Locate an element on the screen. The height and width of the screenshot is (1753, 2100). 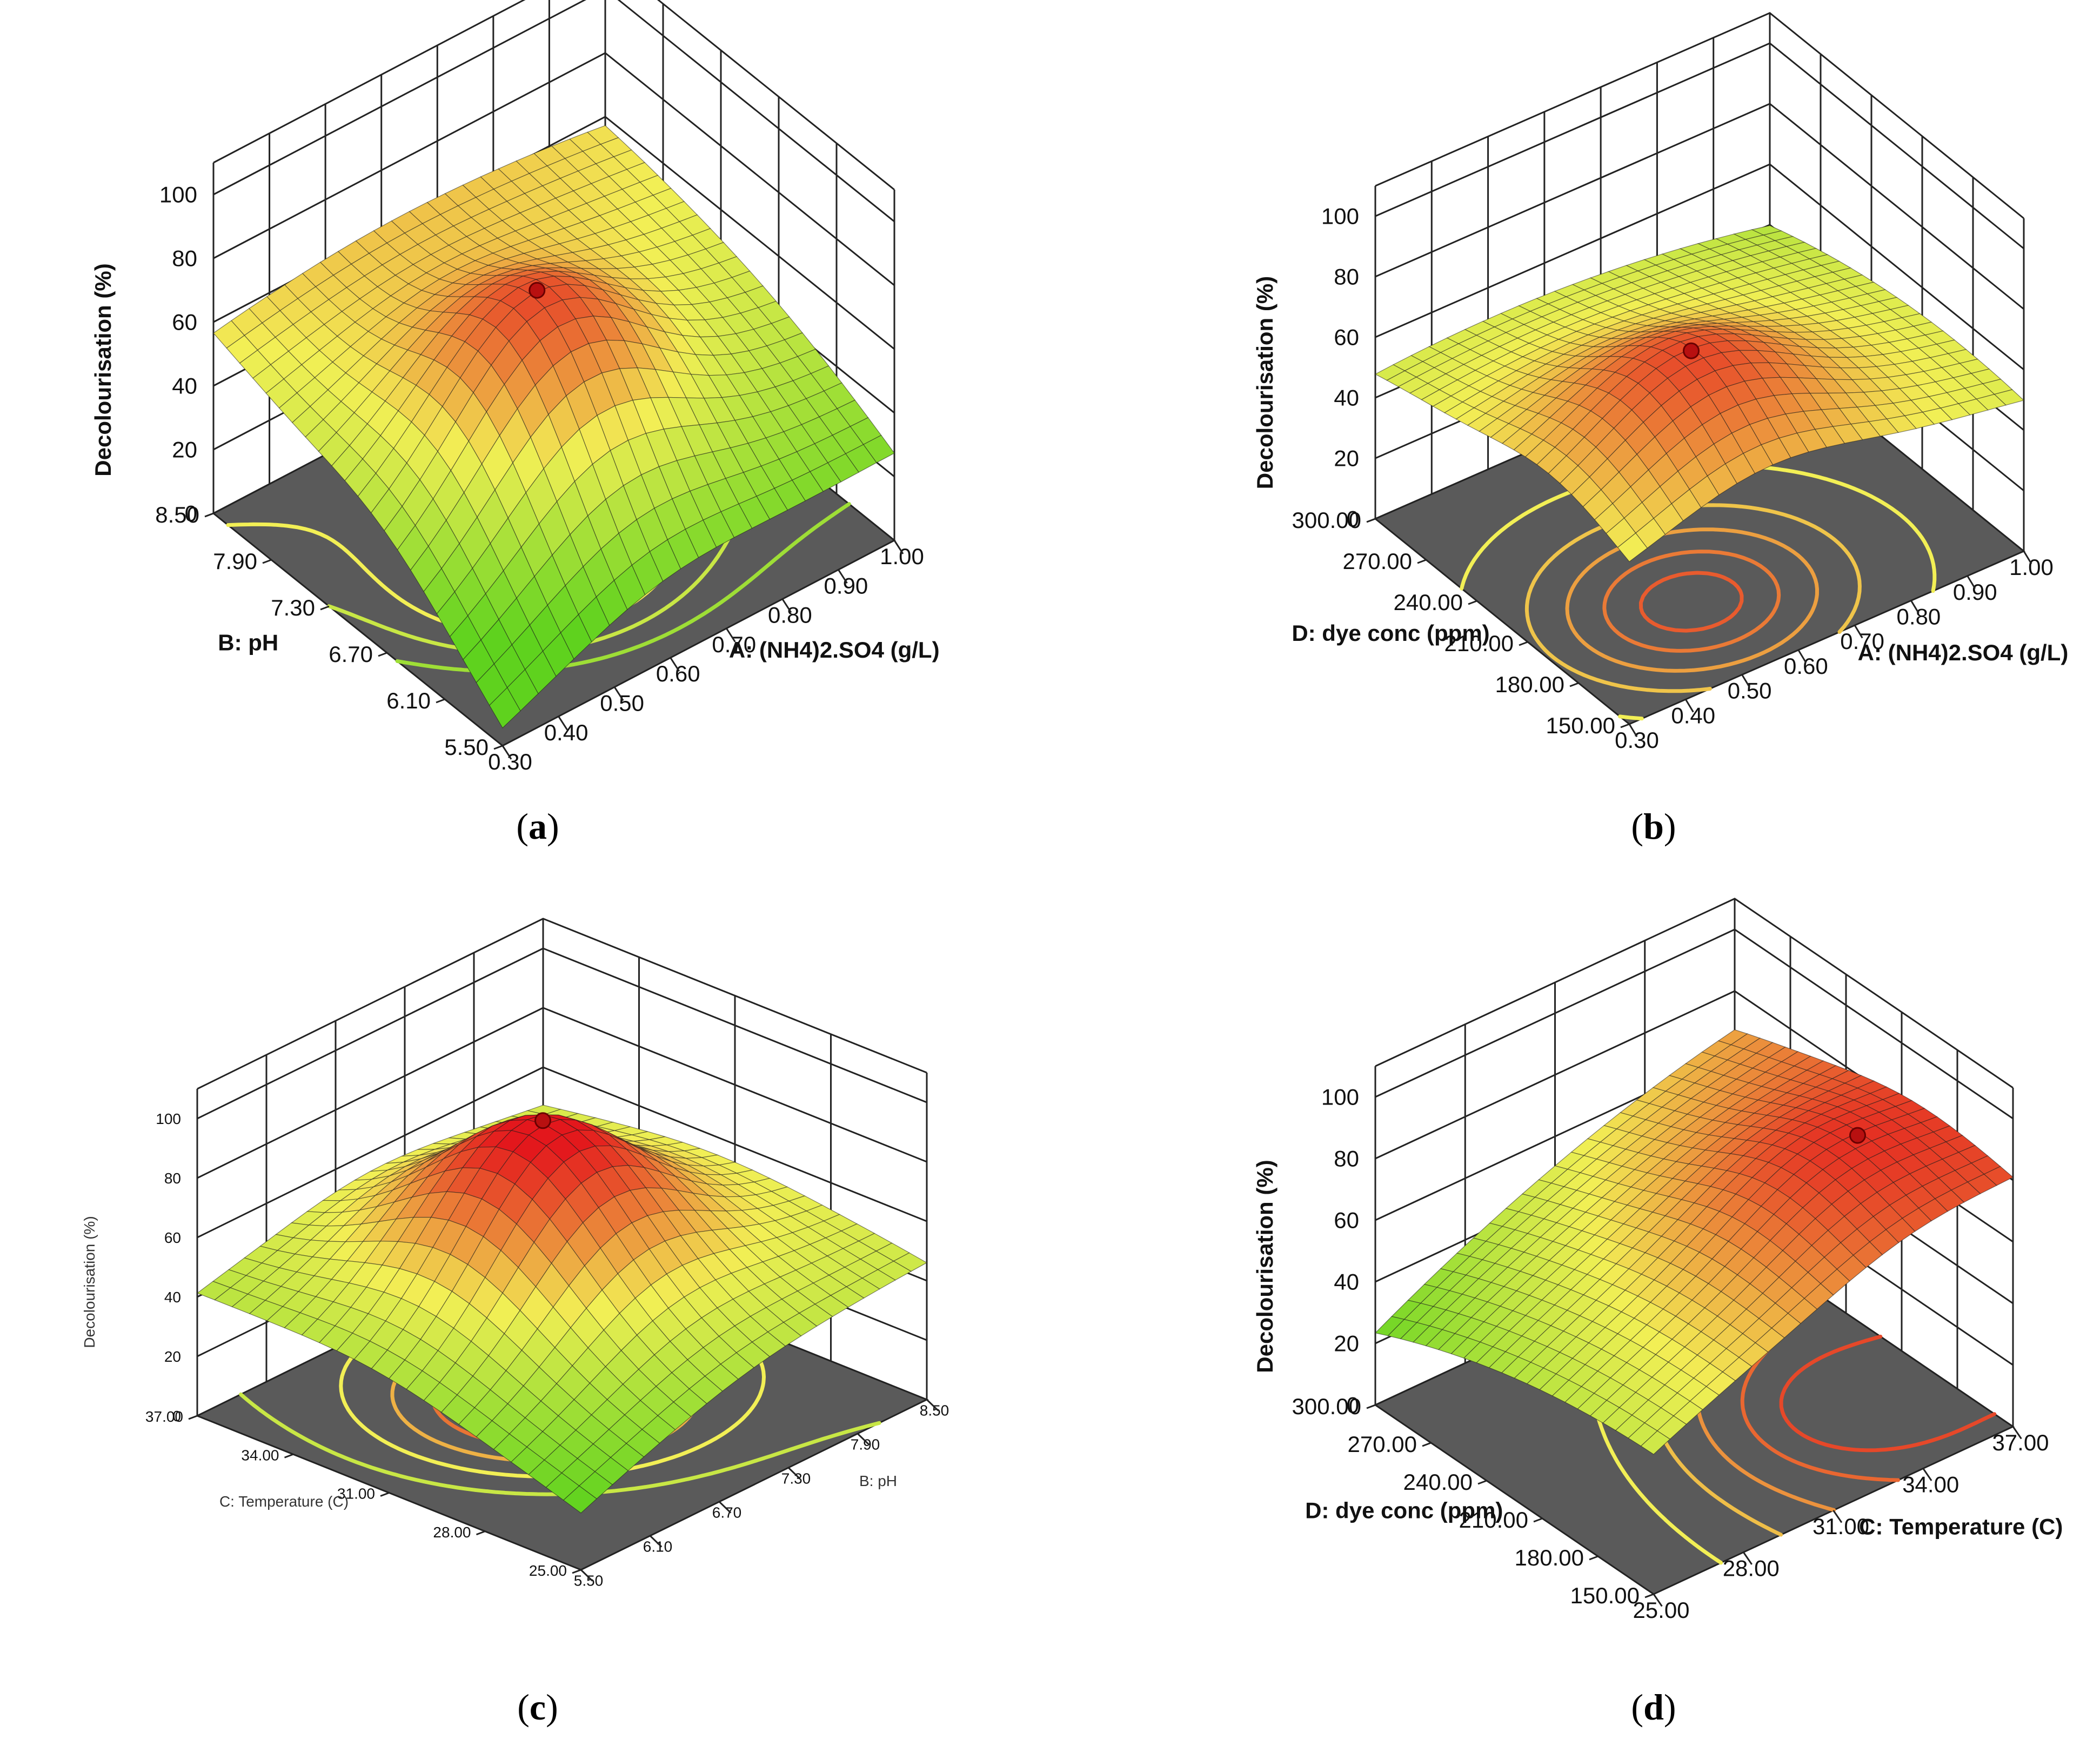
y-tick-label: 7.30 is located at coordinates (293, 607).